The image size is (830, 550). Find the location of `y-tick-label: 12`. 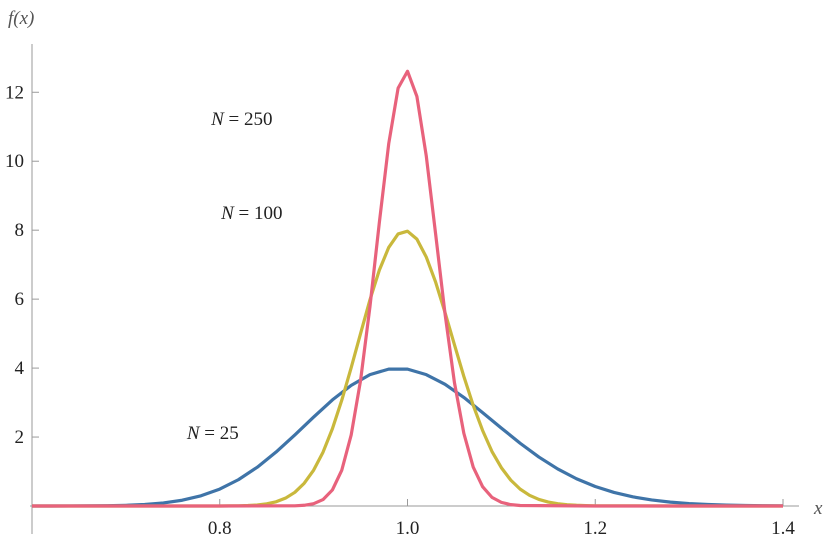

y-tick-label: 12 is located at coordinates (14, 92).